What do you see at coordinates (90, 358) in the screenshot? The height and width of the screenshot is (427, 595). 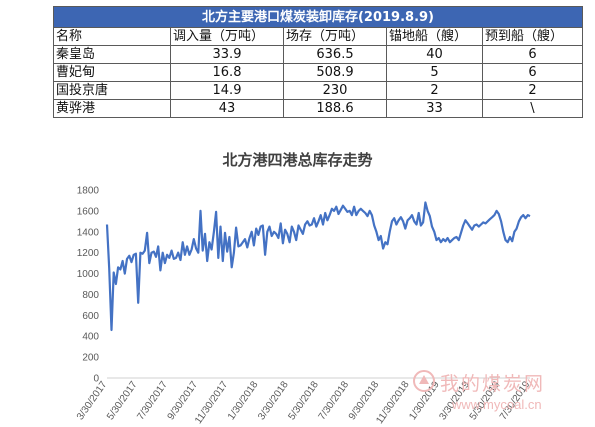 I see `y-tick-label: 200` at bounding box center [90, 358].